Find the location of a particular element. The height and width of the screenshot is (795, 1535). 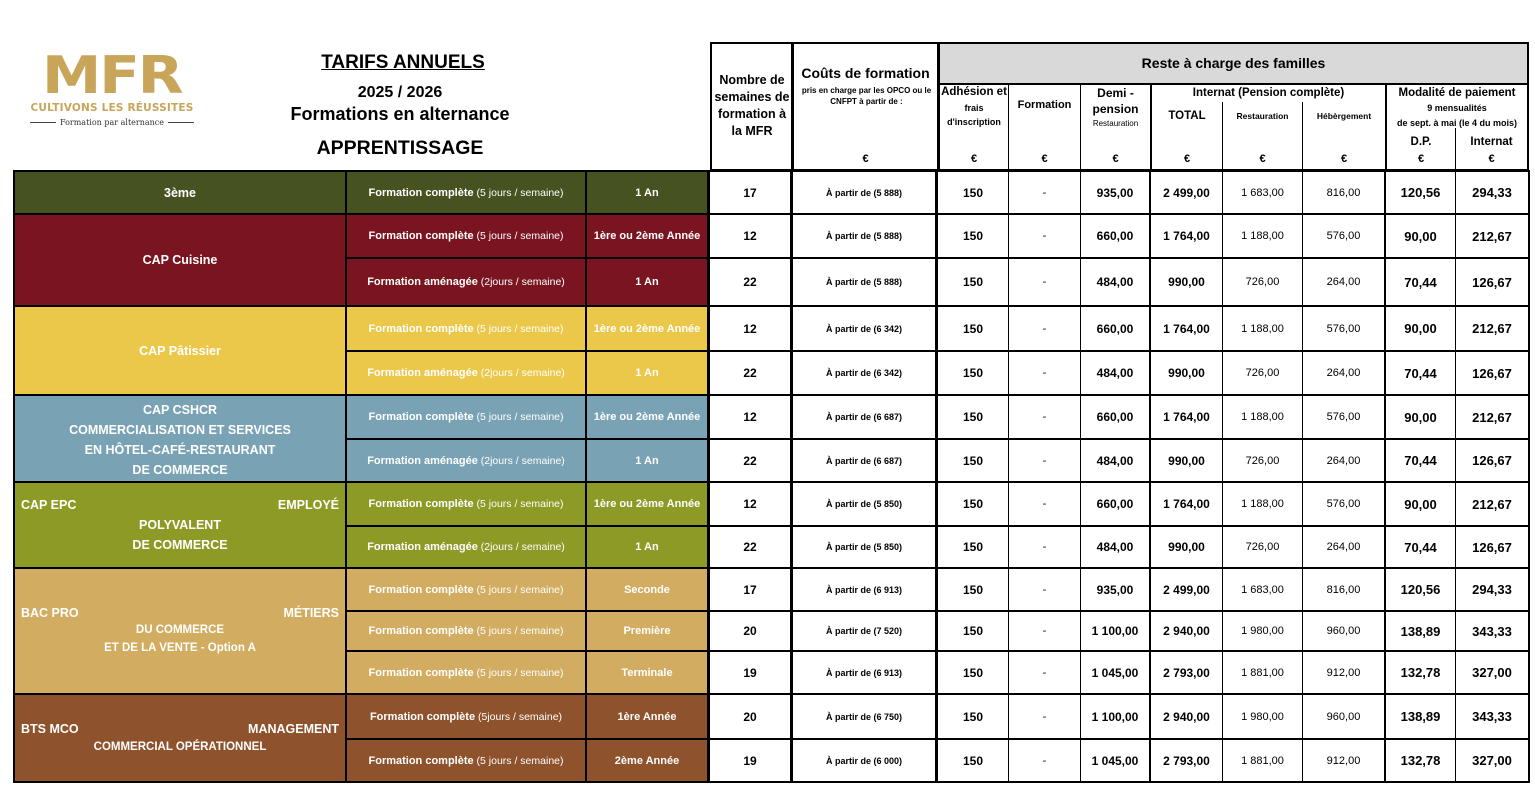

subtitle: Formations en alternance is located at coordinates (400, 114).